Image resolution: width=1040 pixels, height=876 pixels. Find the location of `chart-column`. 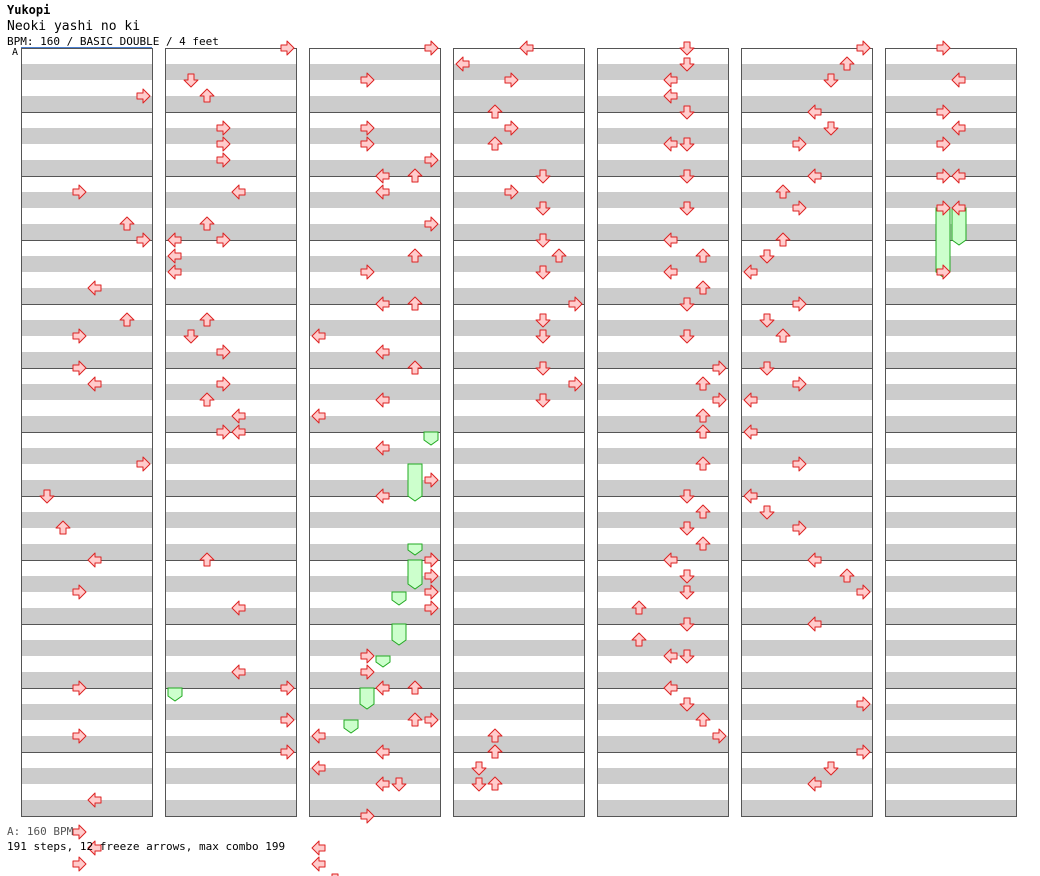

chart-column is located at coordinates (375, 432).